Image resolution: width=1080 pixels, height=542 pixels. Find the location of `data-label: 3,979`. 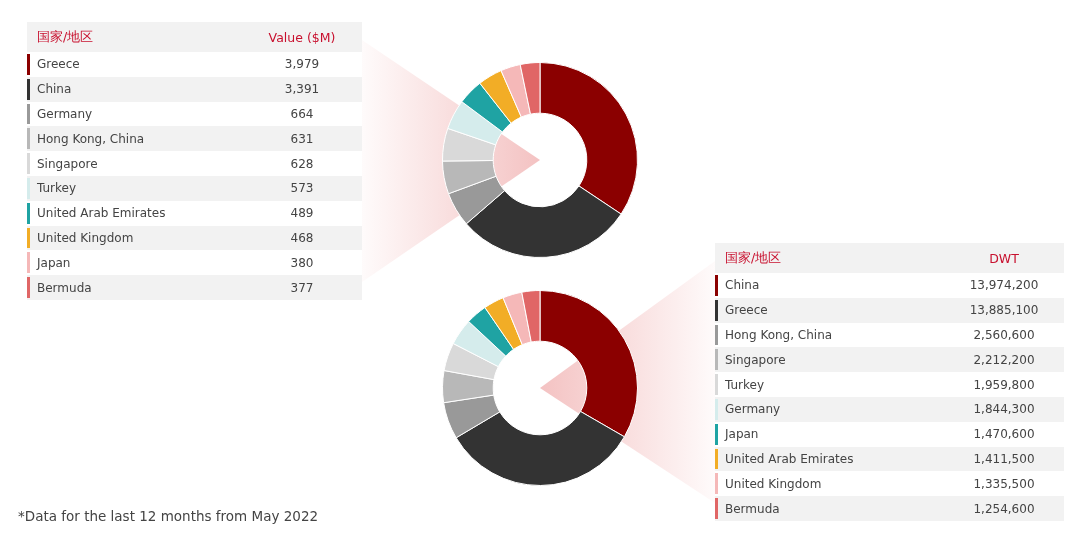

data-label: 3,979 is located at coordinates (302, 64).